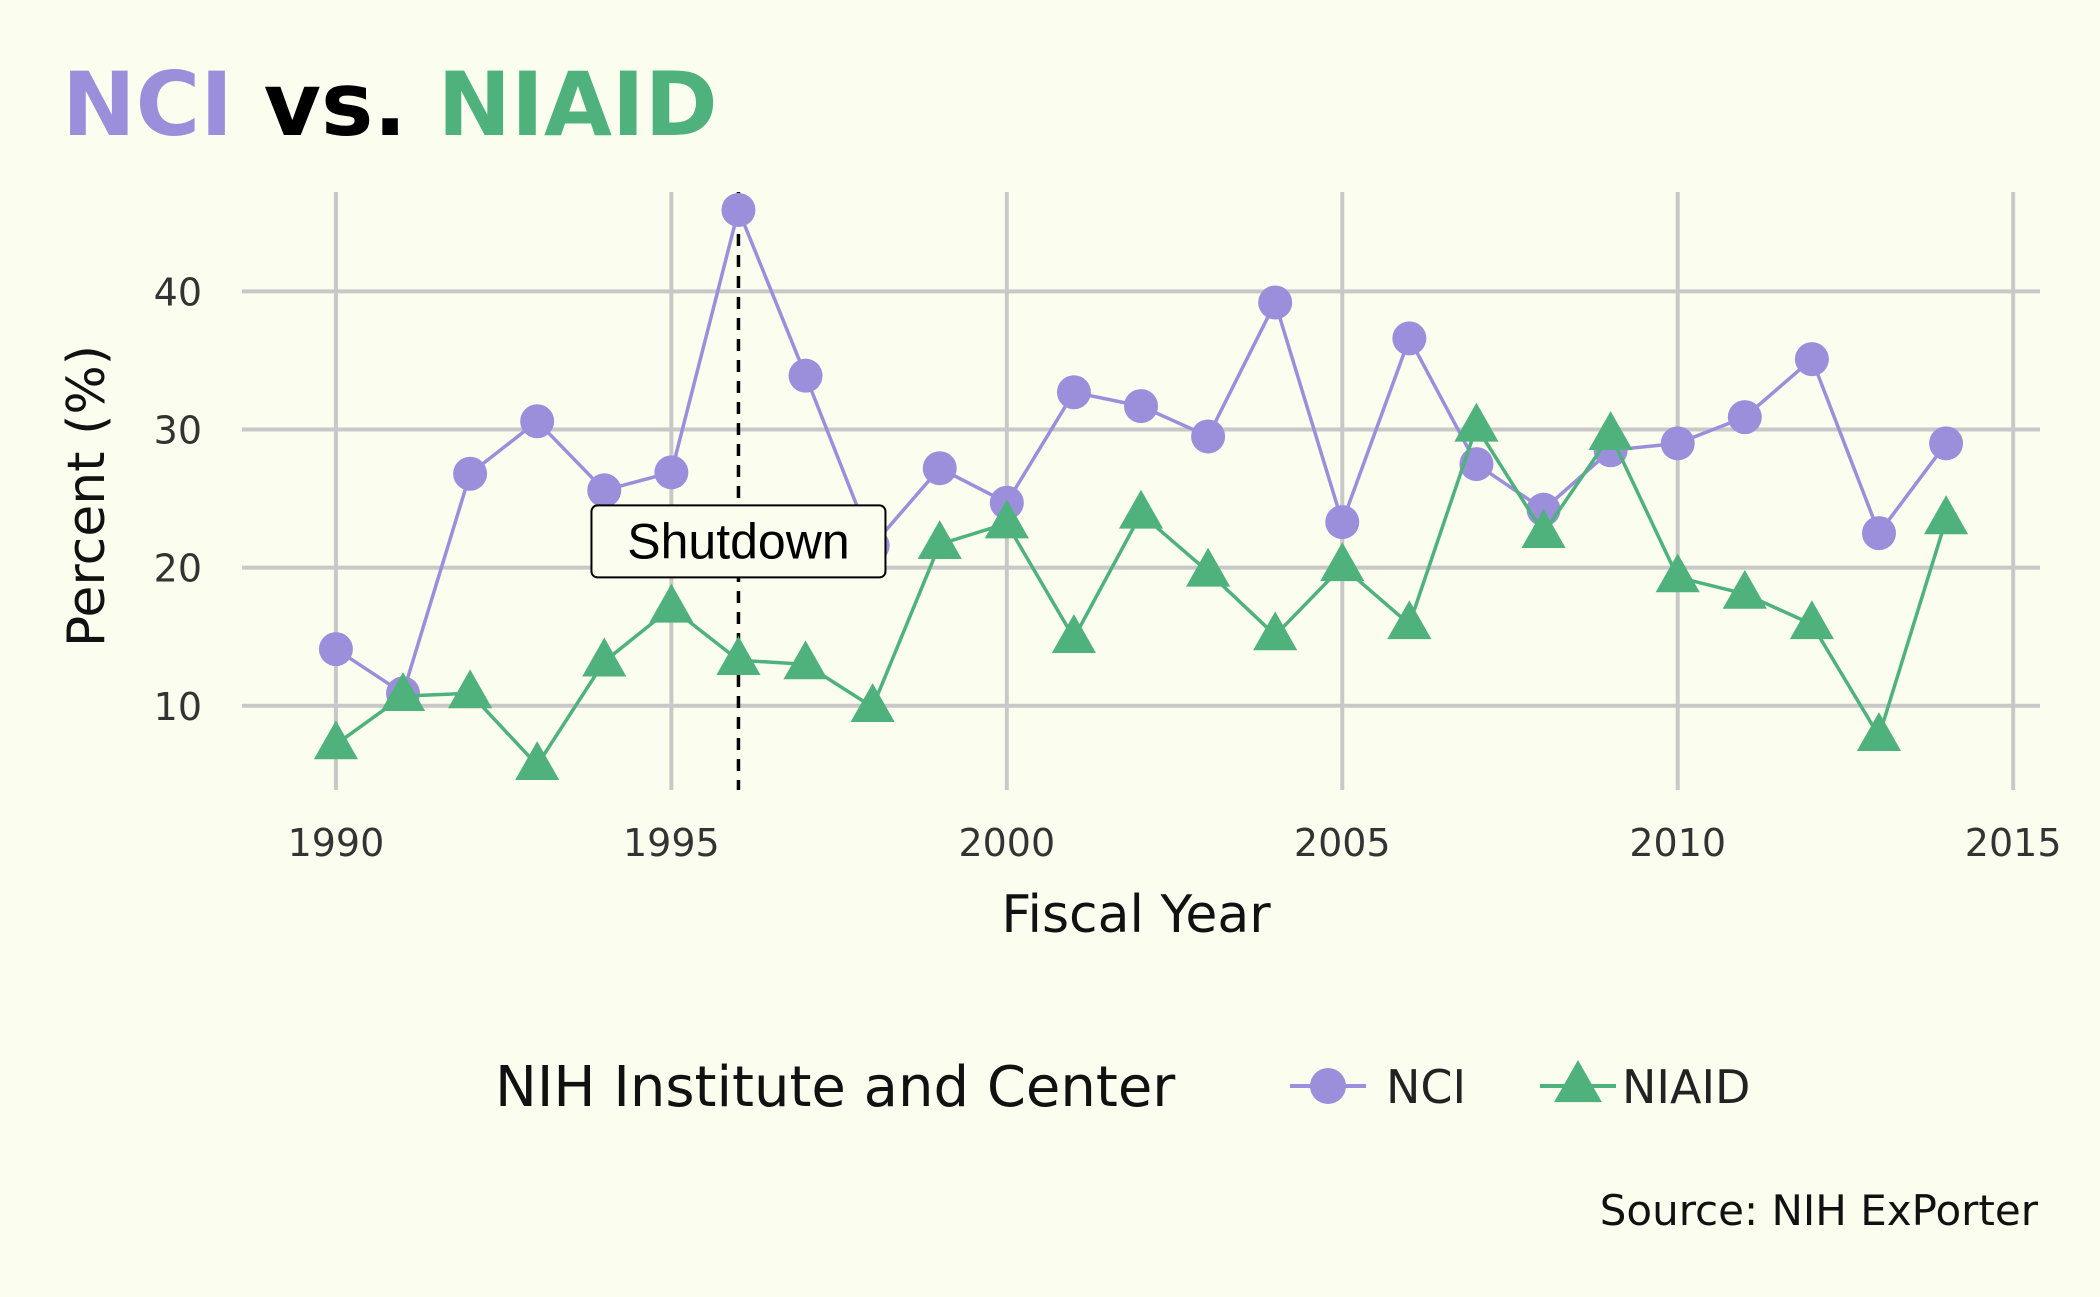 The height and width of the screenshot is (1297, 2100). What do you see at coordinates (835, 1087) in the screenshot?
I see `legend-title: NIH Institute and Center` at bounding box center [835, 1087].